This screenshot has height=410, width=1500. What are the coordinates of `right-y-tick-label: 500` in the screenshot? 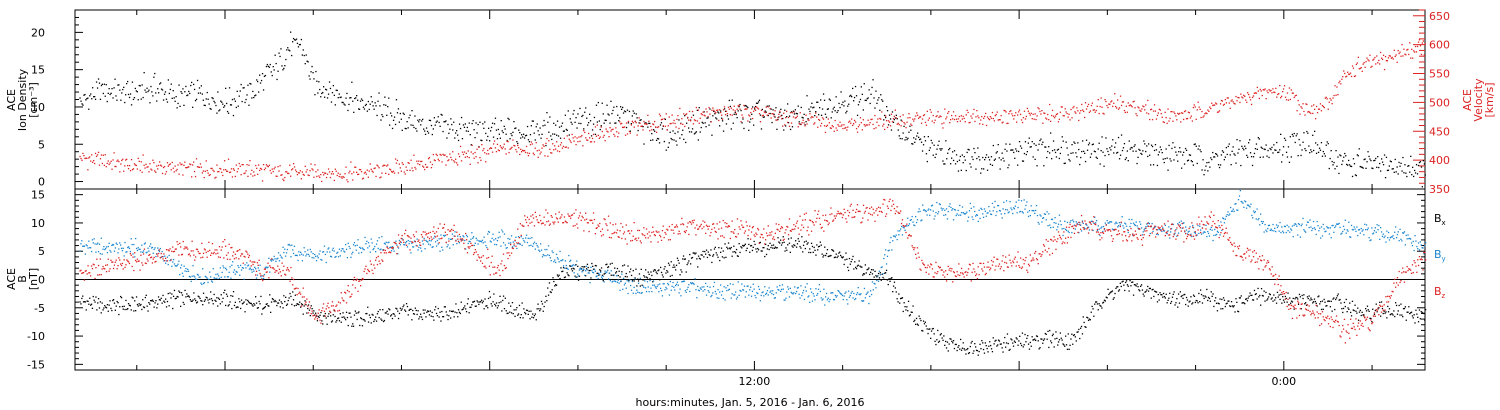 It's located at (1439, 102).